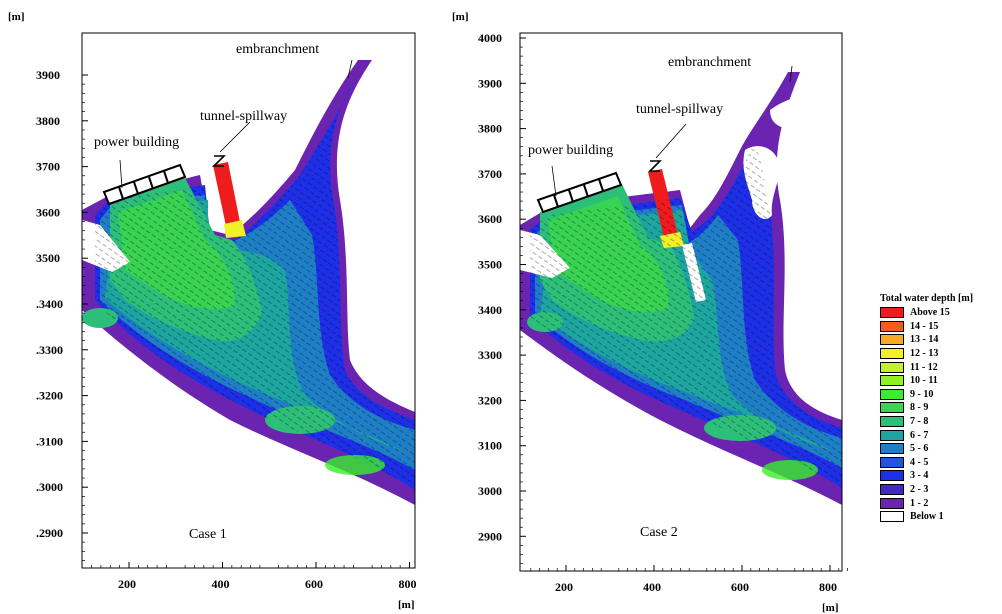 The width and height of the screenshot is (1002, 614). Describe the element at coordinates (924, 381) in the screenshot. I see `legend-label: 10 - 11` at that location.